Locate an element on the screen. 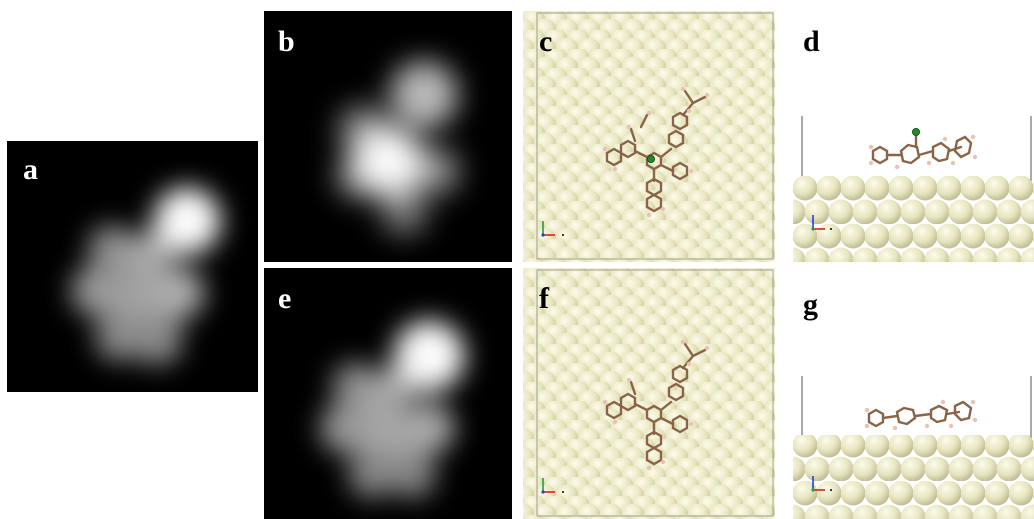  panel-label-c: c is located at coordinates (546, 41).